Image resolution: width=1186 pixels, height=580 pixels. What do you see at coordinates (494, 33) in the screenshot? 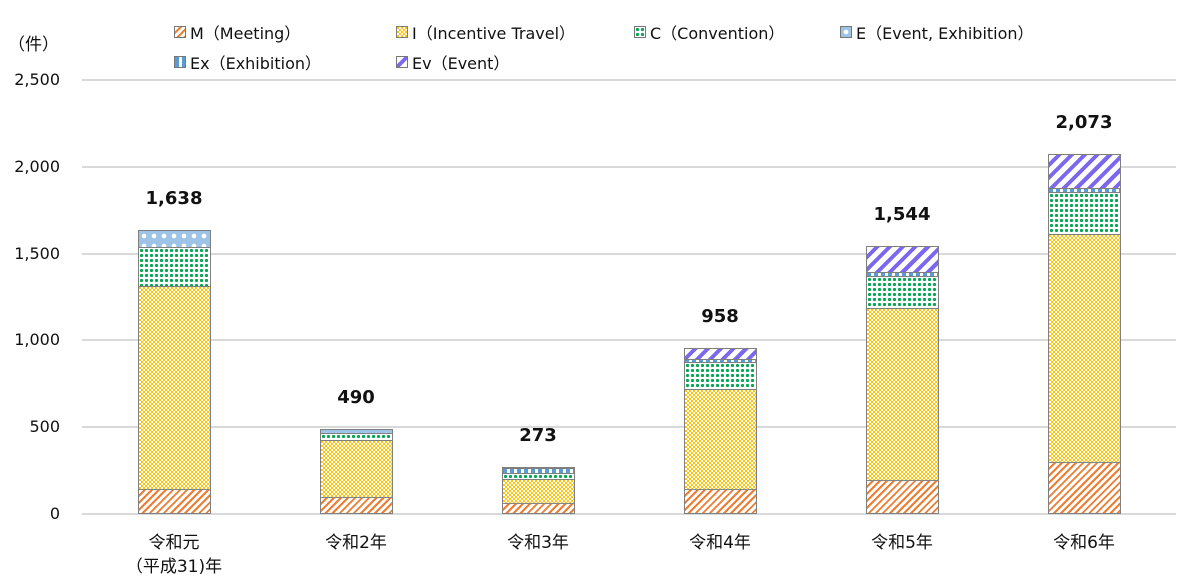
I see `legend-label: I（Incentive Travel）` at bounding box center [494, 33].